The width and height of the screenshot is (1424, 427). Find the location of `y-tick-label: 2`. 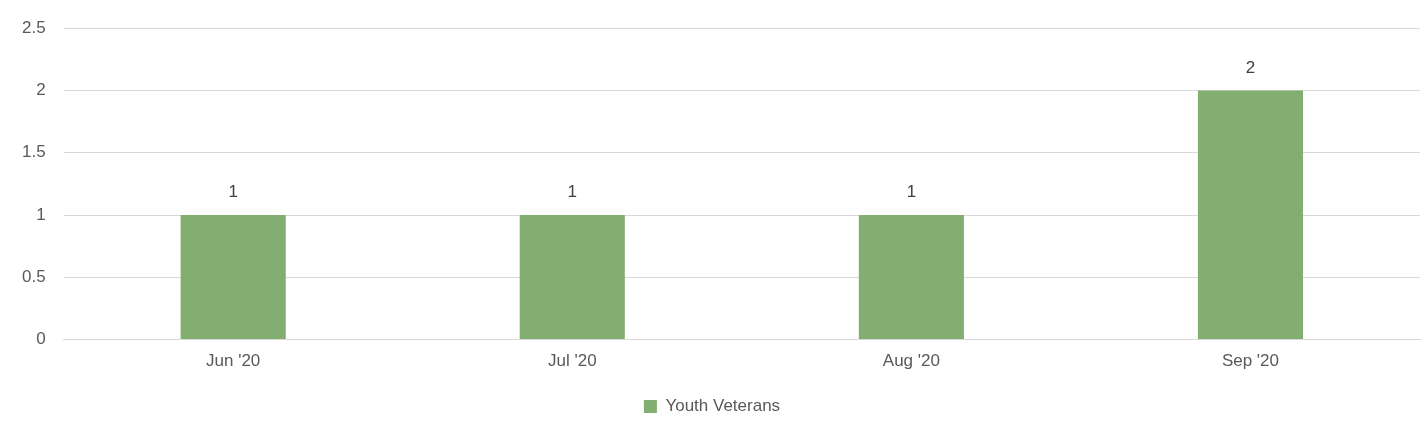

y-tick-label: 2 is located at coordinates (41, 90).